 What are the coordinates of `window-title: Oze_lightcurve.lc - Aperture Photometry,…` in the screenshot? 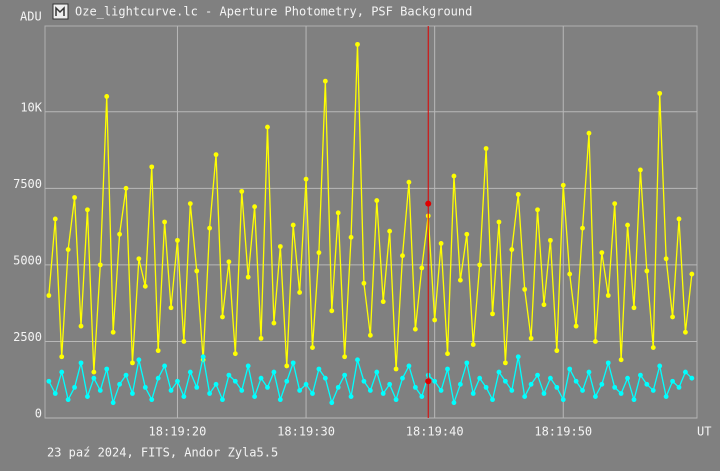 It's located at (273, 12).